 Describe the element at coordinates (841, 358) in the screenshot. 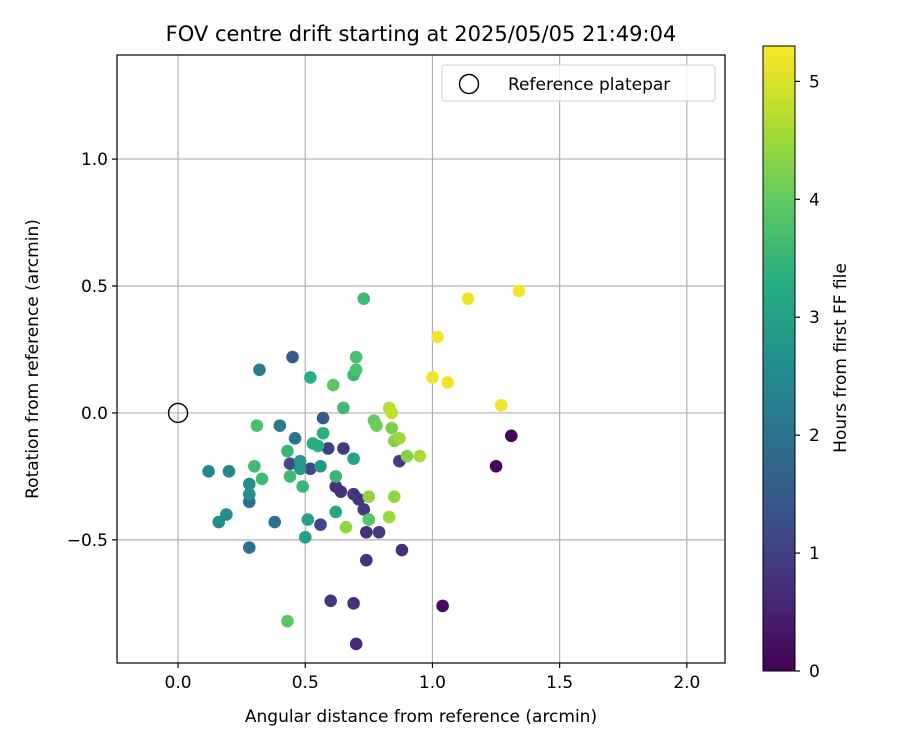

I see `colorbar-label: Hours from first FF file` at that location.